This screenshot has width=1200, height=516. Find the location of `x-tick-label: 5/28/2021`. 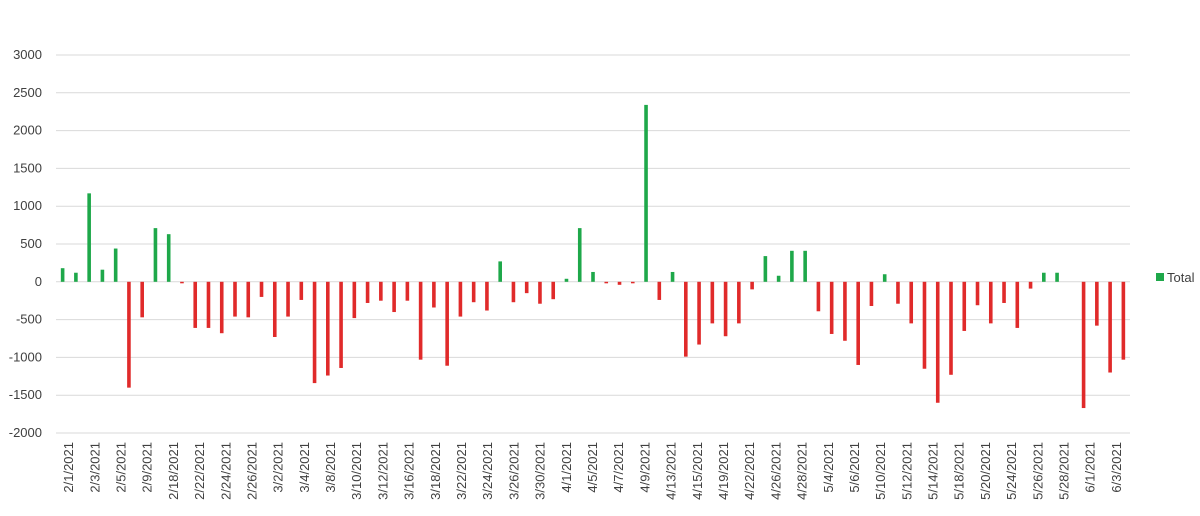

x-tick-label: 5/28/2021 is located at coordinates (1064, 471).